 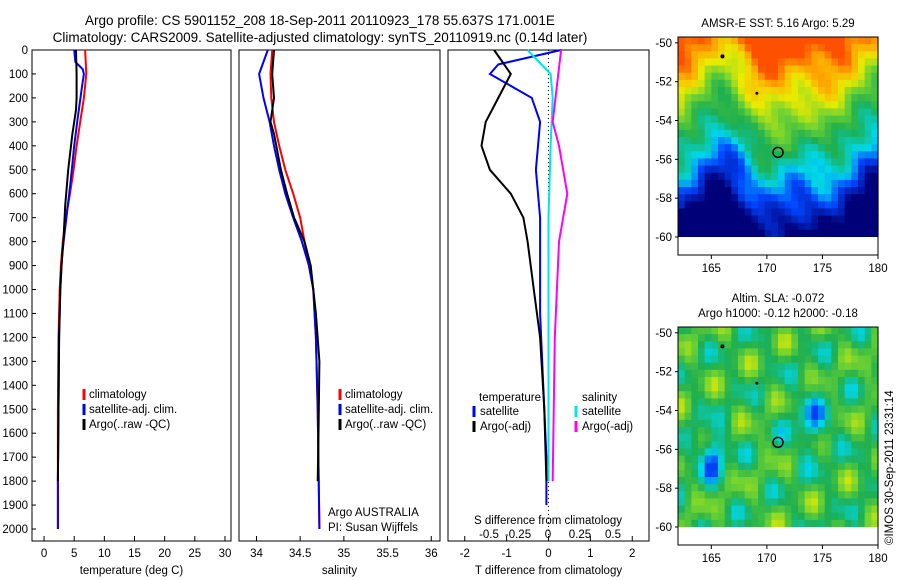 What do you see at coordinates (778, 152) in the screenshot?
I see `float-marker` at bounding box center [778, 152].